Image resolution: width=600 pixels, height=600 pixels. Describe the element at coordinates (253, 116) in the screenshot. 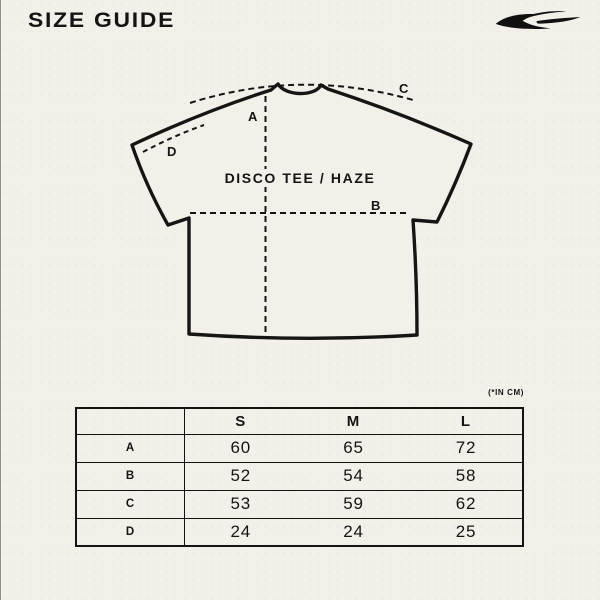

I see `measure-label-a: A` at that location.